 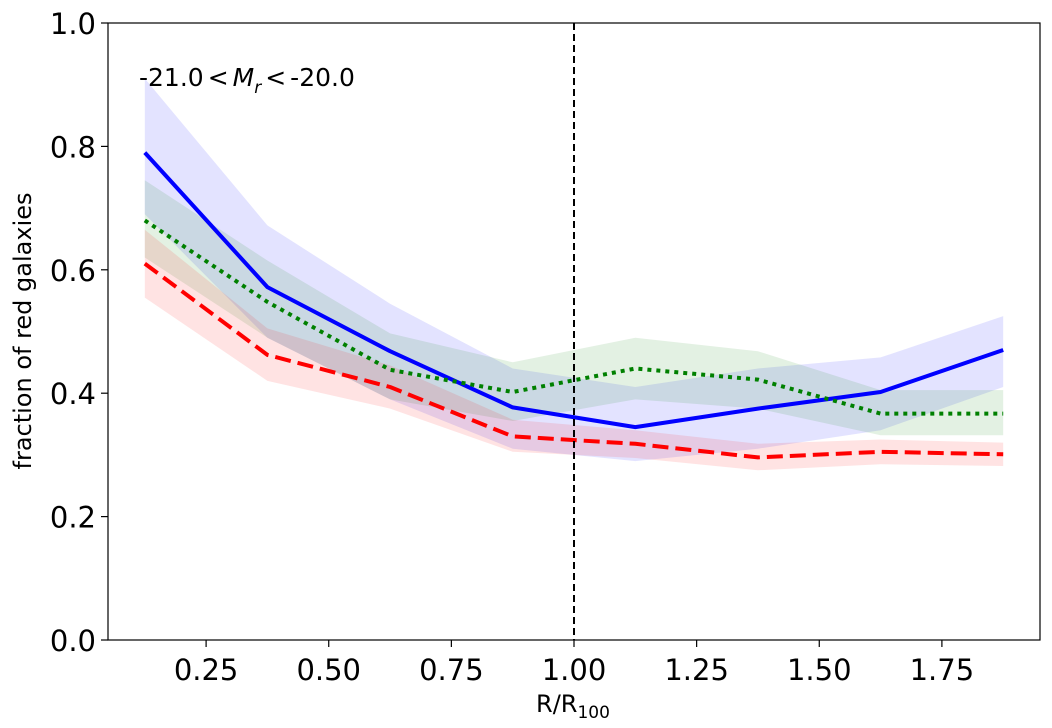 I want to click on x-tick-label: 1.00, so click(x=574, y=670).